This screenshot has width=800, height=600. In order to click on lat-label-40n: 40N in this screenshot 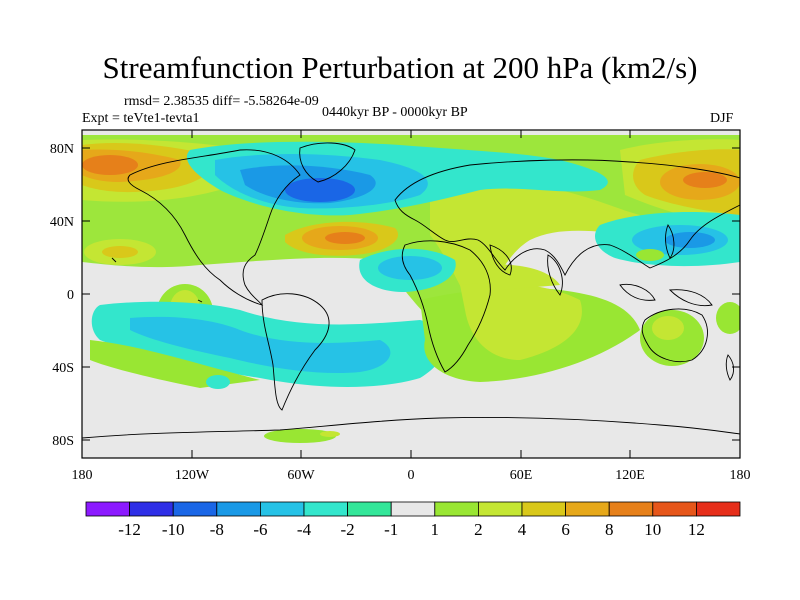, I will do `click(62, 222)`.